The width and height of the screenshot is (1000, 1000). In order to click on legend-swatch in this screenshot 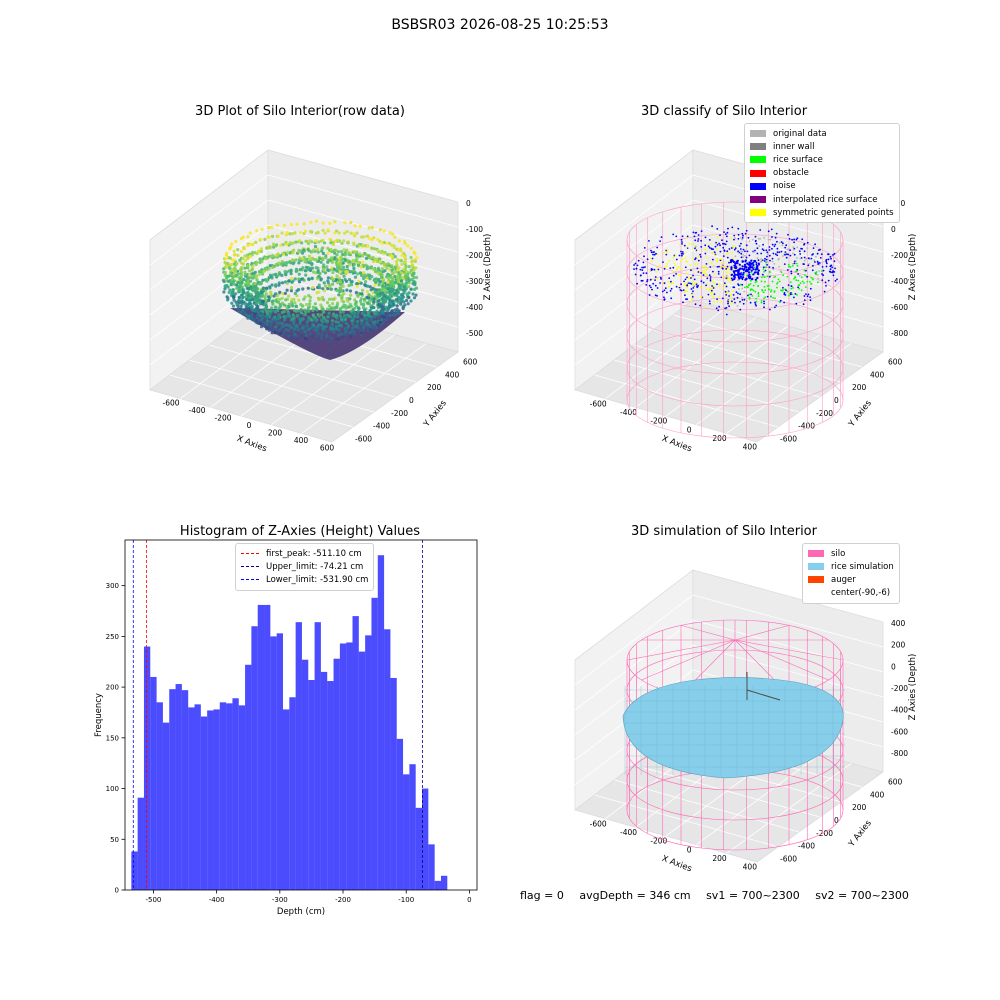, I will do `click(250, 580)`.